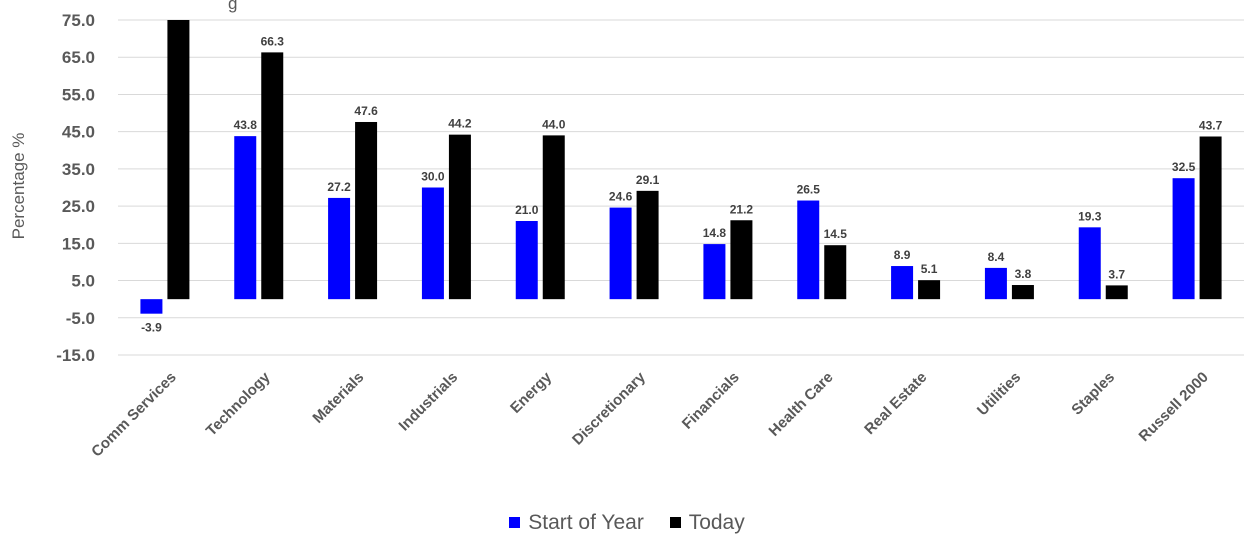  Describe the element at coordinates (78, 243) in the screenshot. I see `y-tick-label: 15.0` at that location.